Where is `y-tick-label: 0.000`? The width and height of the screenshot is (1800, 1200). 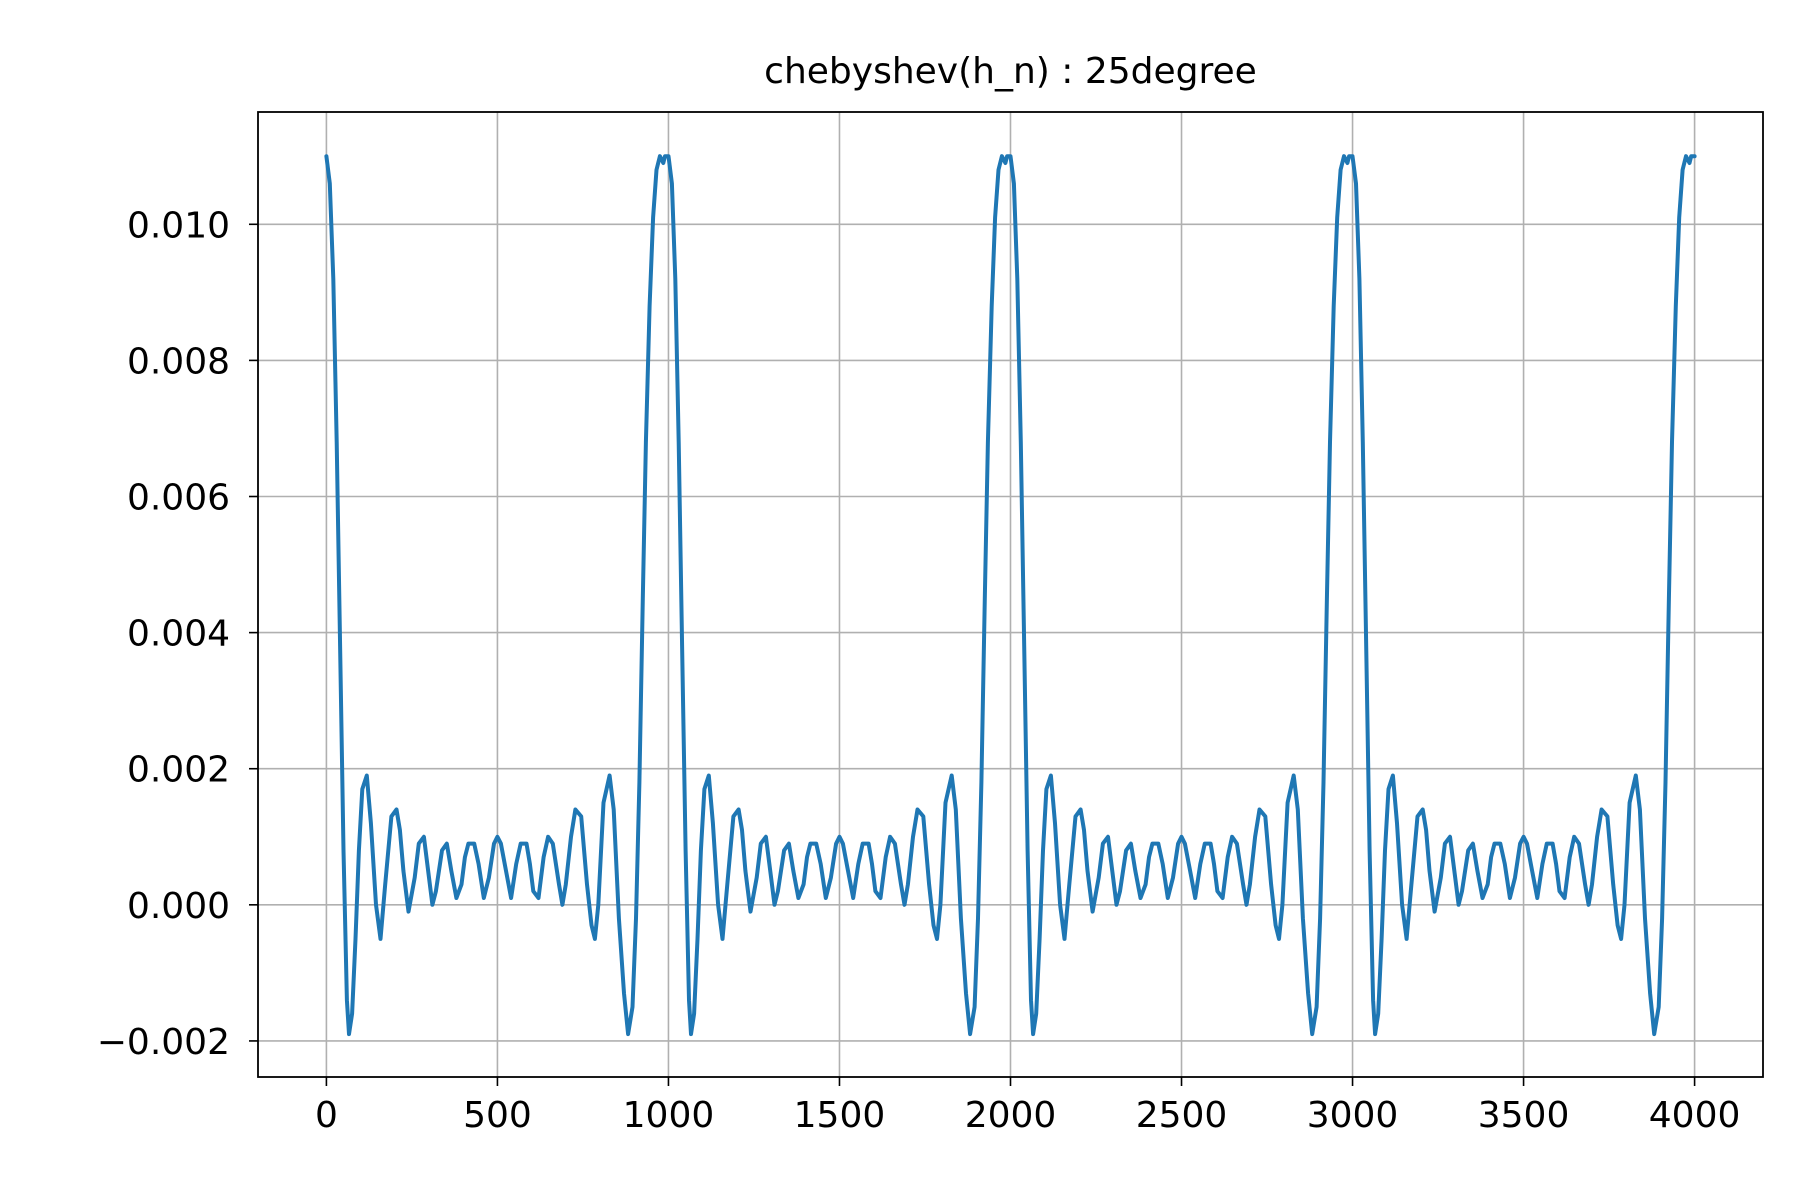
y-tick-label: 0.000 is located at coordinates (178, 906).